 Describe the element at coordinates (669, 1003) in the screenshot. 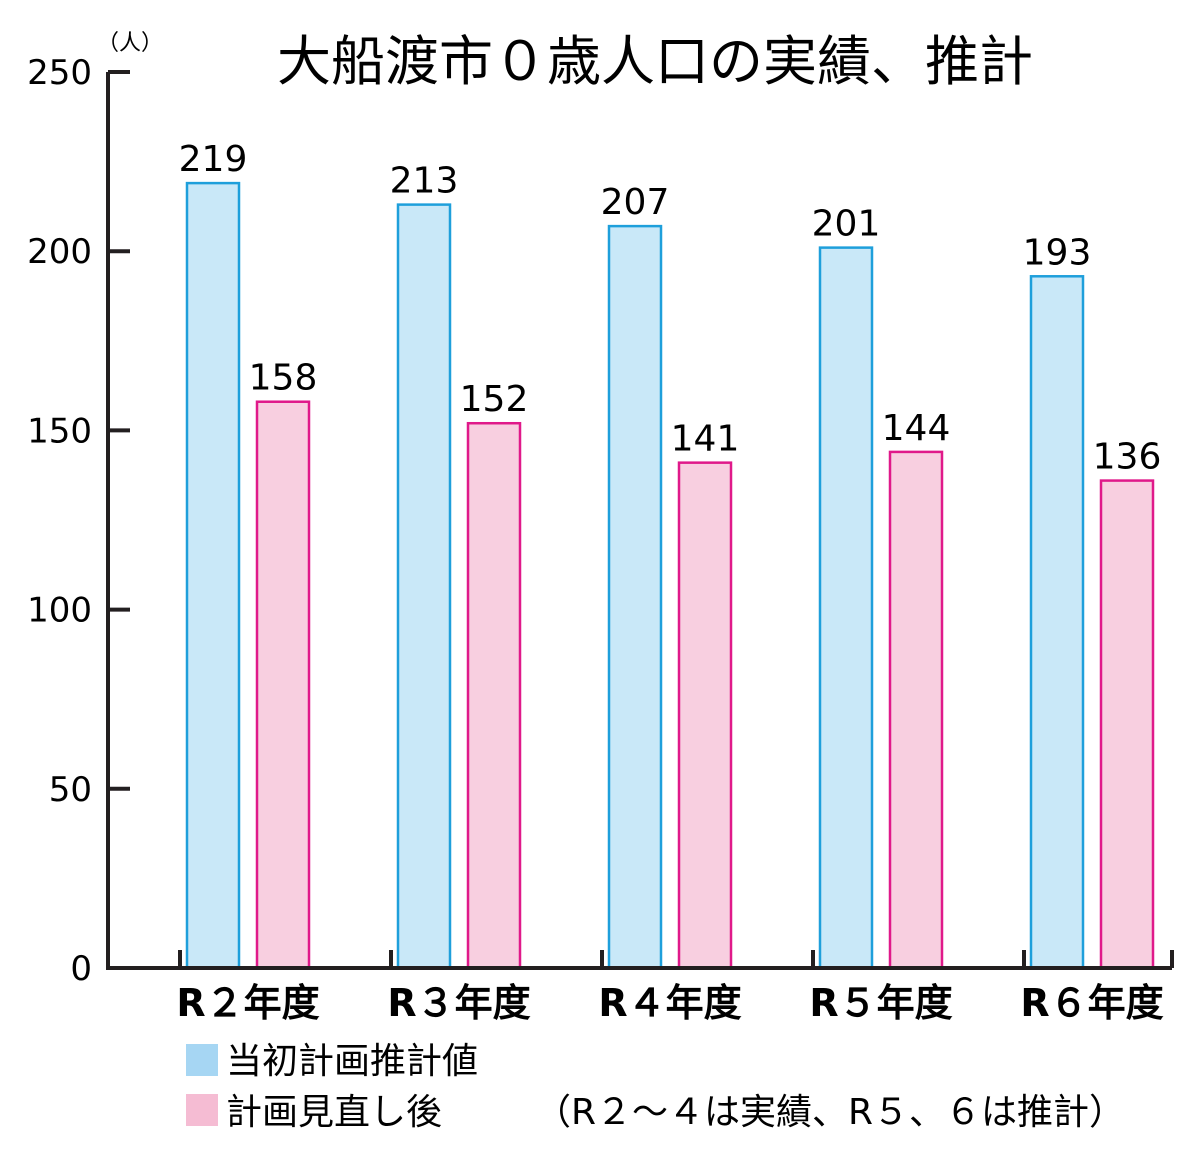

I see `x-category-label: R４年度` at that location.